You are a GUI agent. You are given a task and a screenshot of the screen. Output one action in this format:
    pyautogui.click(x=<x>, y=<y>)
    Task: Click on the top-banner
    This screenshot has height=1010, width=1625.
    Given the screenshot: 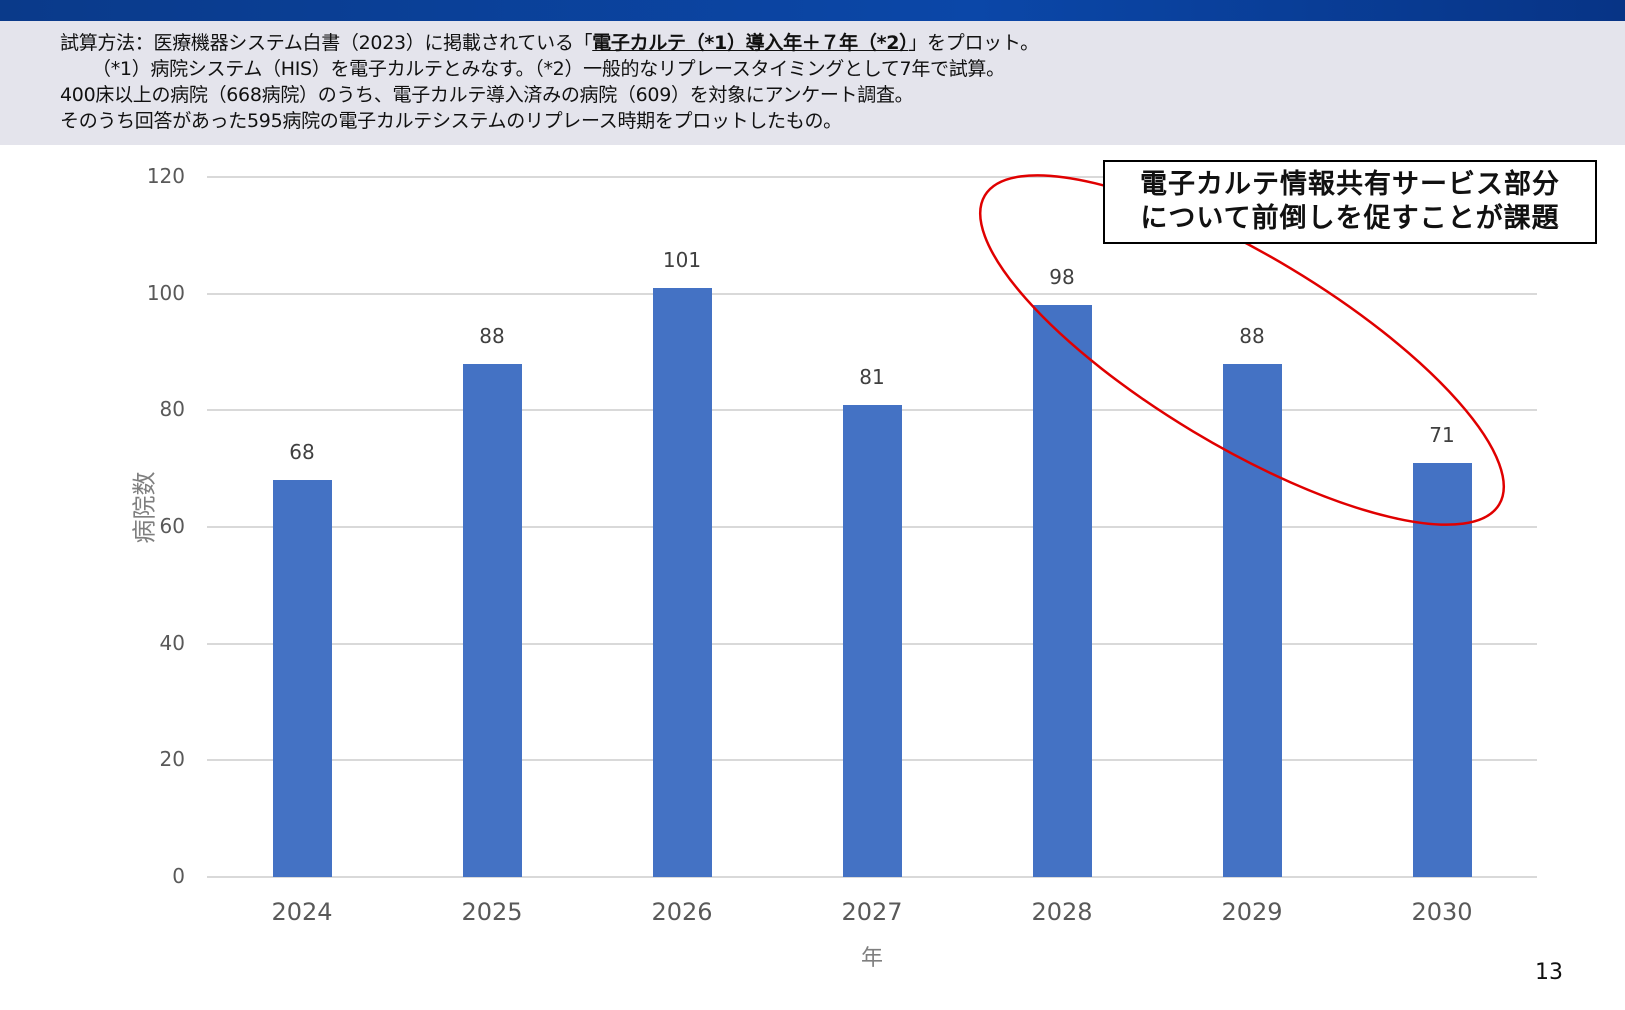 What is the action you would take?
    pyautogui.click(x=812, y=10)
    